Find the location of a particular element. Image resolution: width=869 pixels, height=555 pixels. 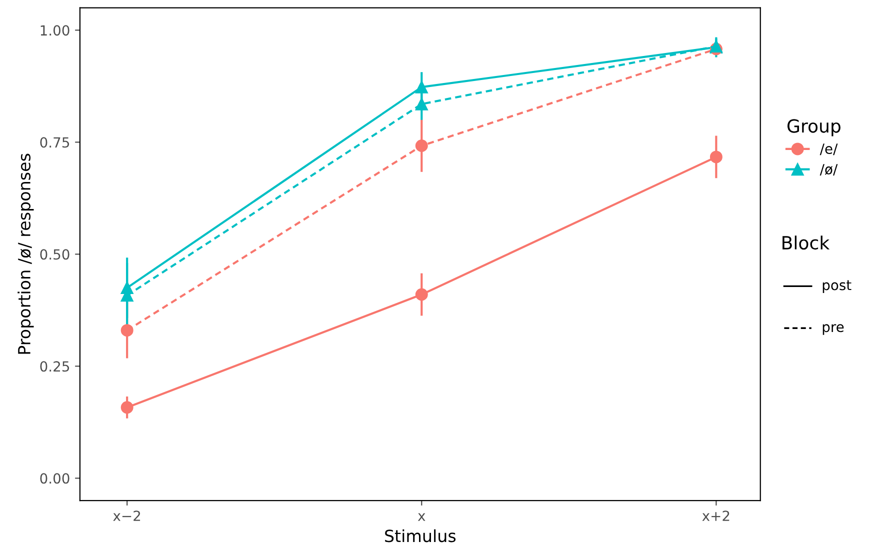

y-tick-label: 1.00 is located at coordinates (55, 30).